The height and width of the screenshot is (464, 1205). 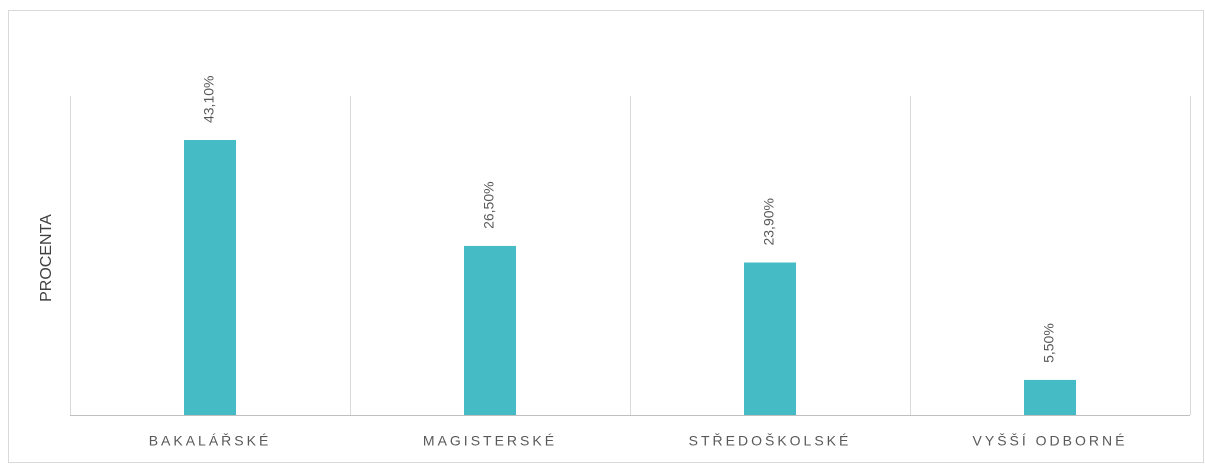 I want to click on data-label: 43,10%, so click(x=209, y=99).